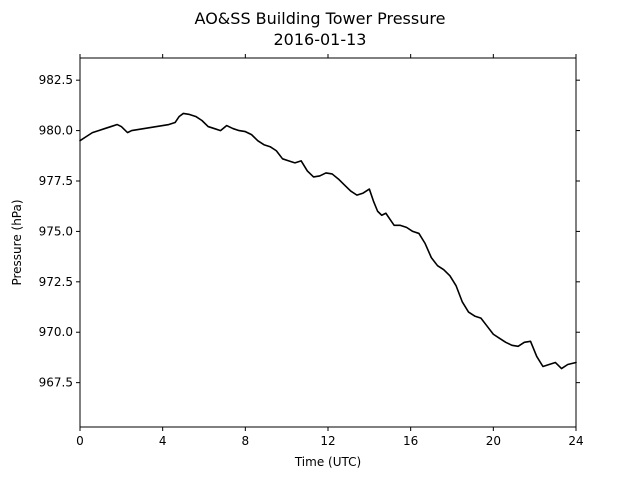 This screenshot has width=640, height=480. What do you see at coordinates (56, 383) in the screenshot?
I see `y-tick-label: 967.5` at bounding box center [56, 383].